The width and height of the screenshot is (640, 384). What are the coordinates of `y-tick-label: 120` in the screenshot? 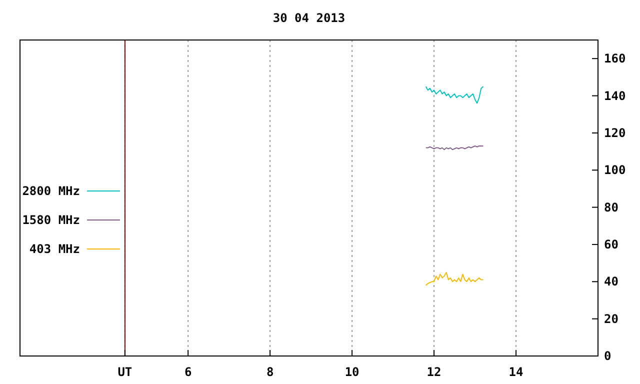 It's located at (615, 133).